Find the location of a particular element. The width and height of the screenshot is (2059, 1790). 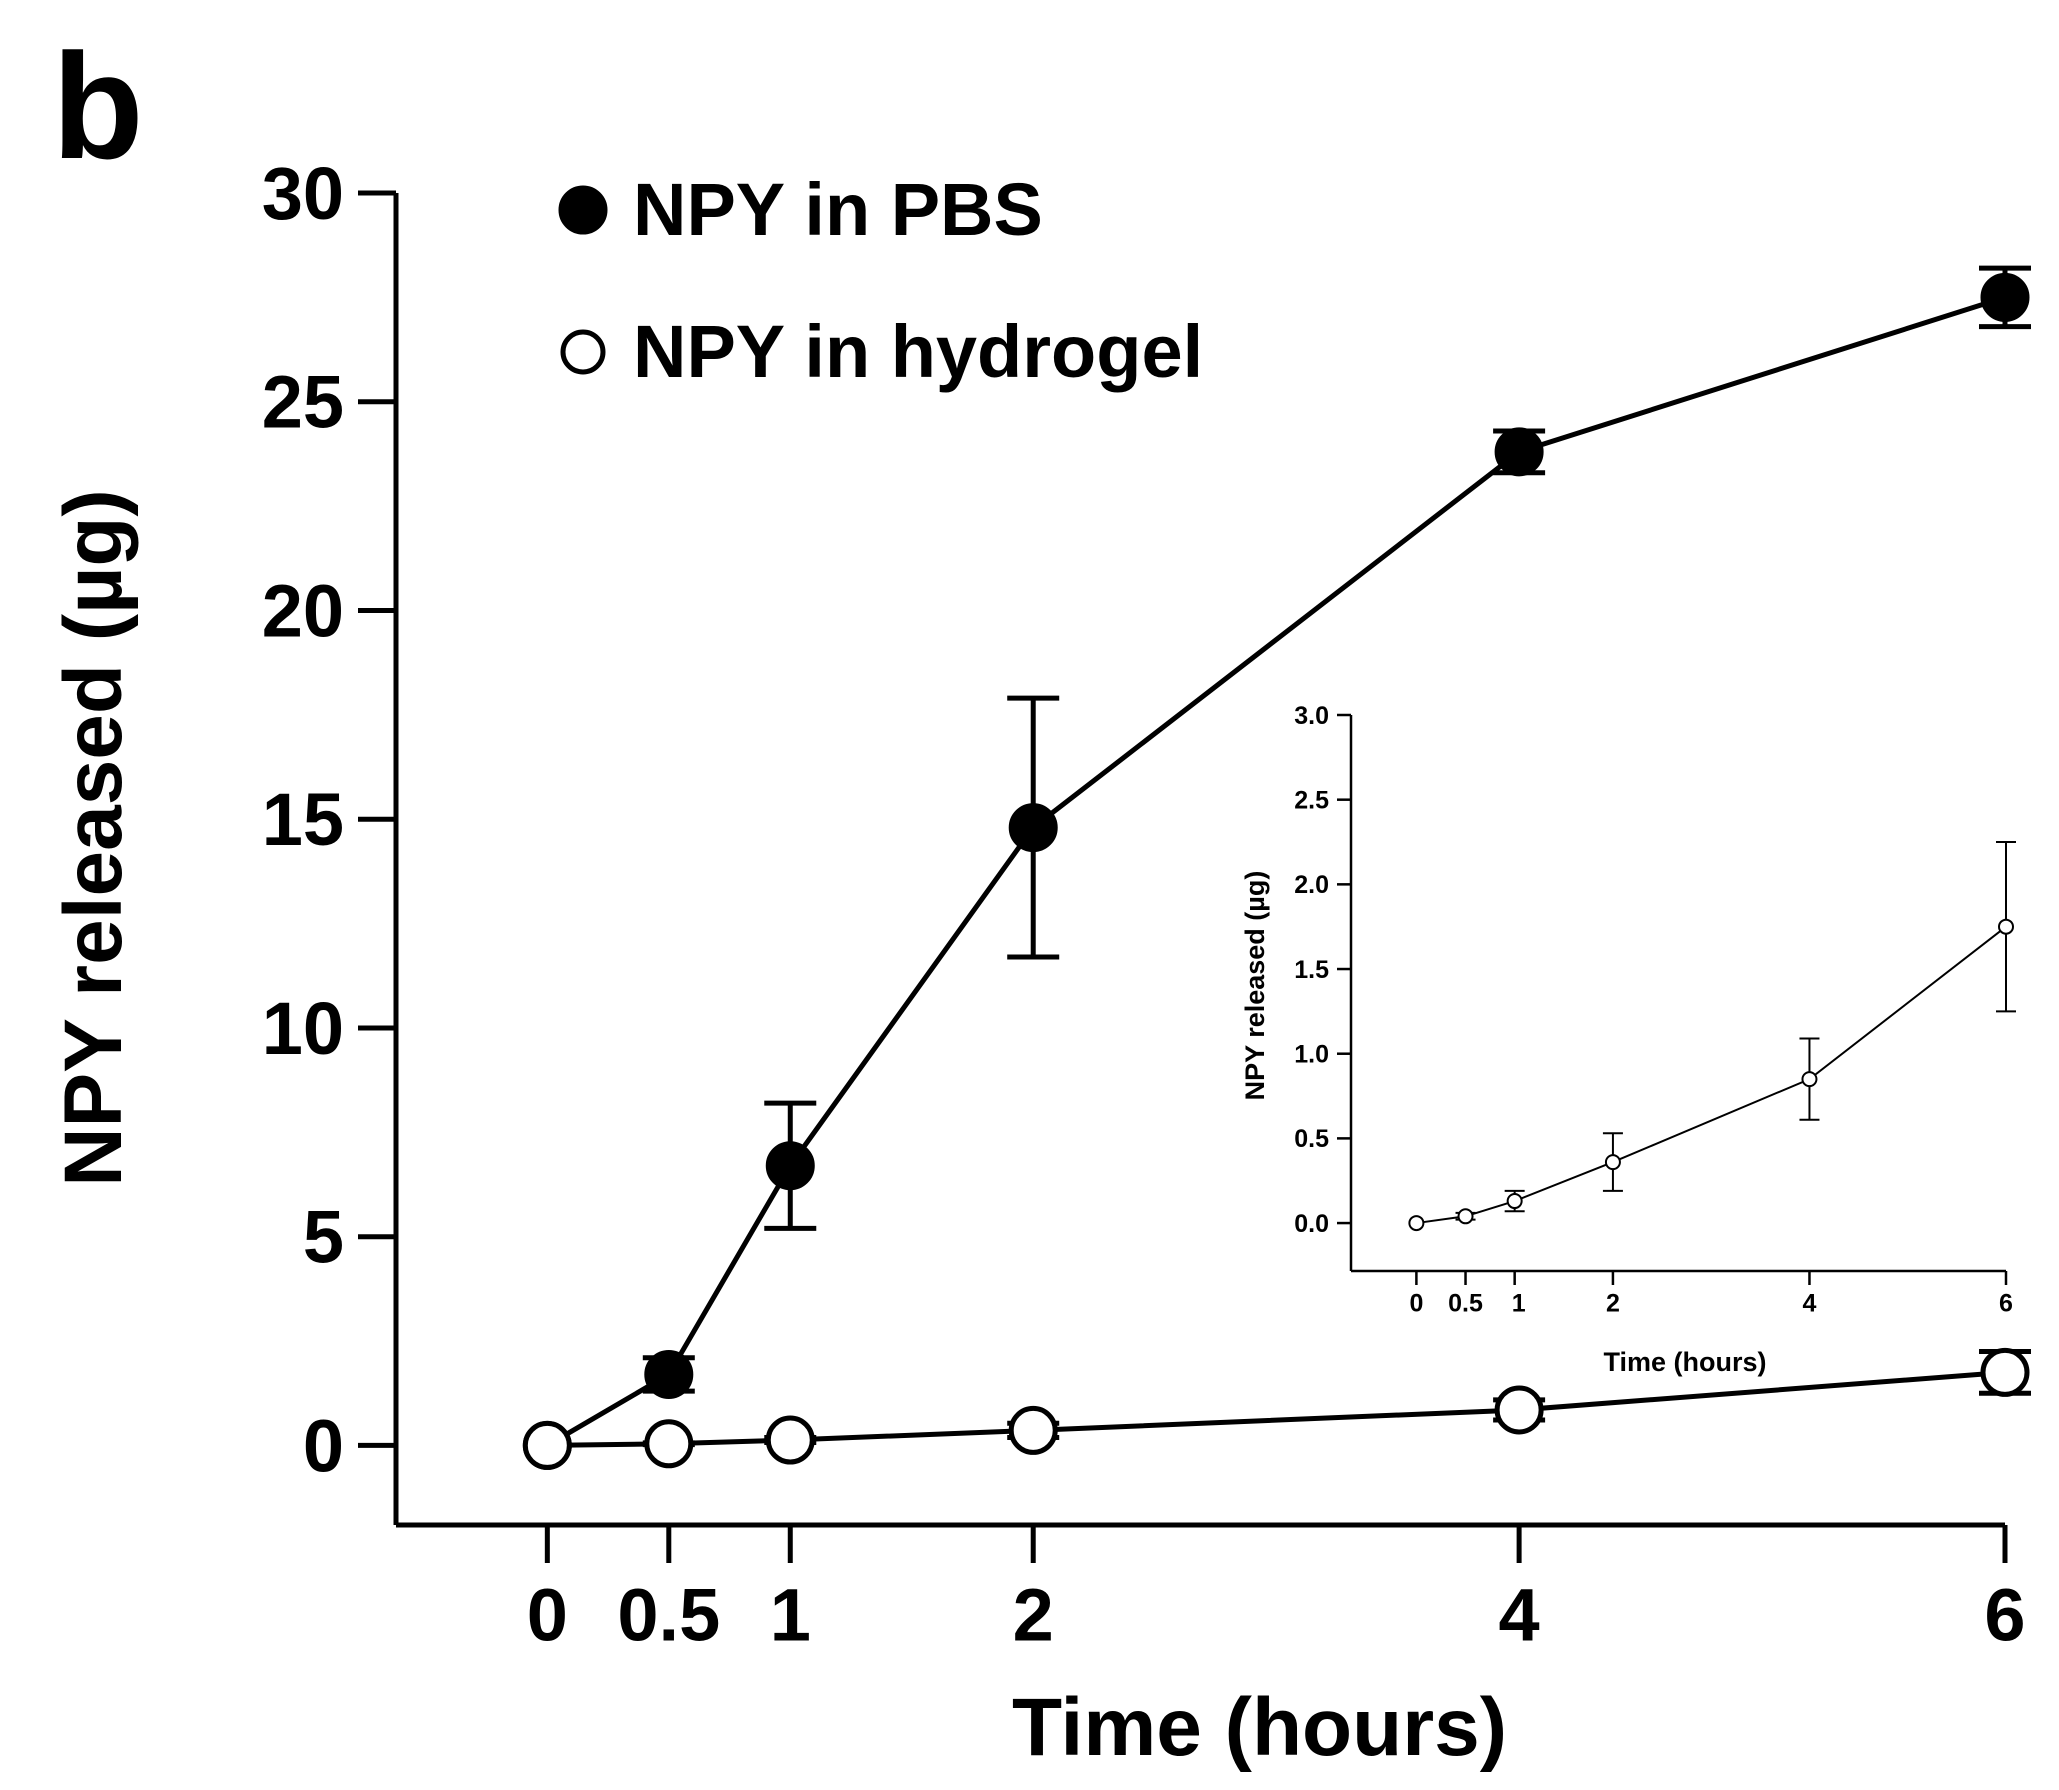

legend-label-pbs: NPY in PBS is located at coordinates (838, 209).